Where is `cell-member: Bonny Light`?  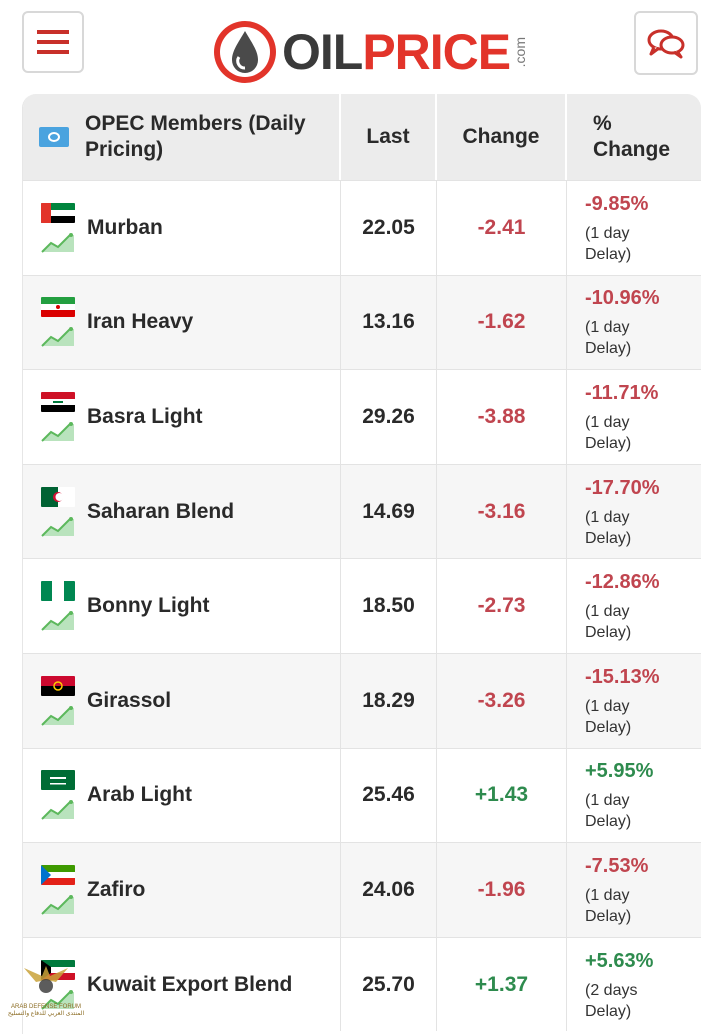 cell-member: Bonny Light is located at coordinates (182, 606).